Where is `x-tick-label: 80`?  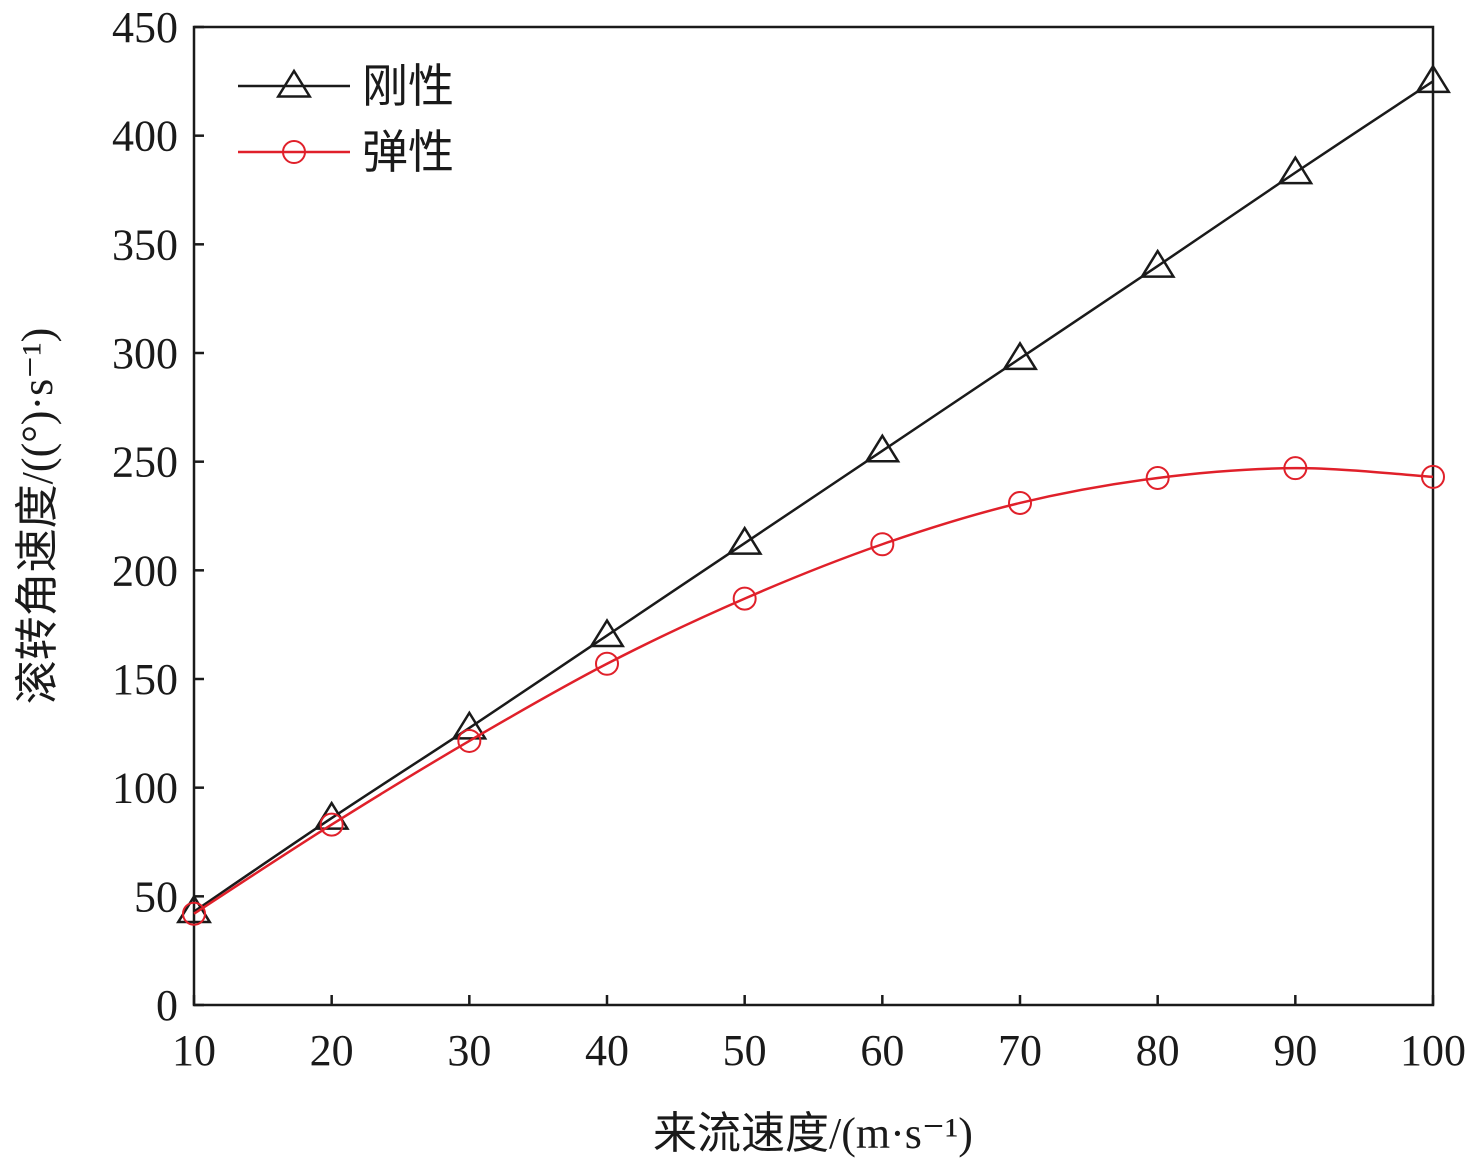 x-tick-label: 80 is located at coordinates (1158, 1050).